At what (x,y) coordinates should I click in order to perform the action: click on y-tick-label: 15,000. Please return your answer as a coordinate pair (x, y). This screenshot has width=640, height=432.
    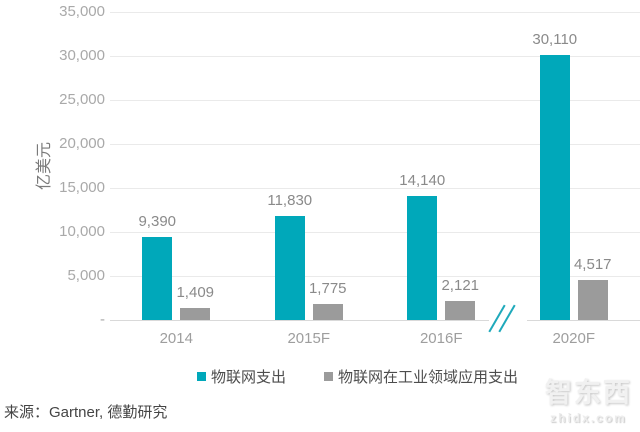
    Looking at the image, I should click on (82, 187).